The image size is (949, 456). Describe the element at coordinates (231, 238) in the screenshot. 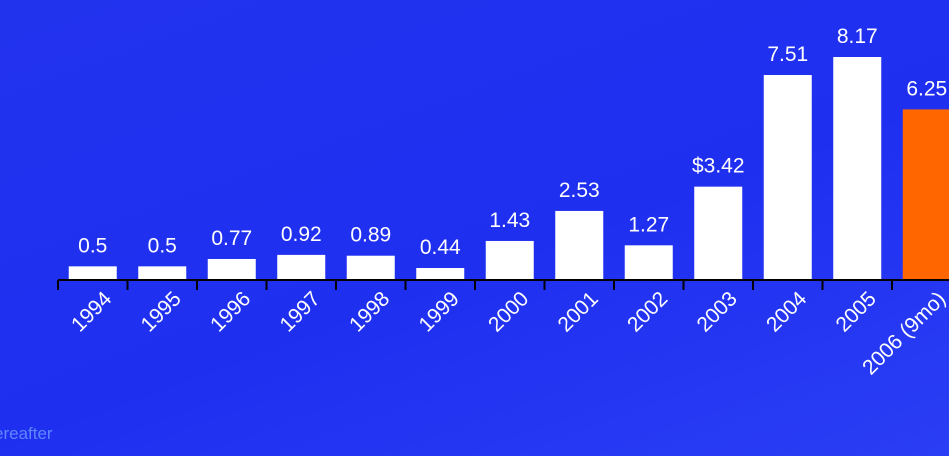

I see `value-label: 0.77` at that location.